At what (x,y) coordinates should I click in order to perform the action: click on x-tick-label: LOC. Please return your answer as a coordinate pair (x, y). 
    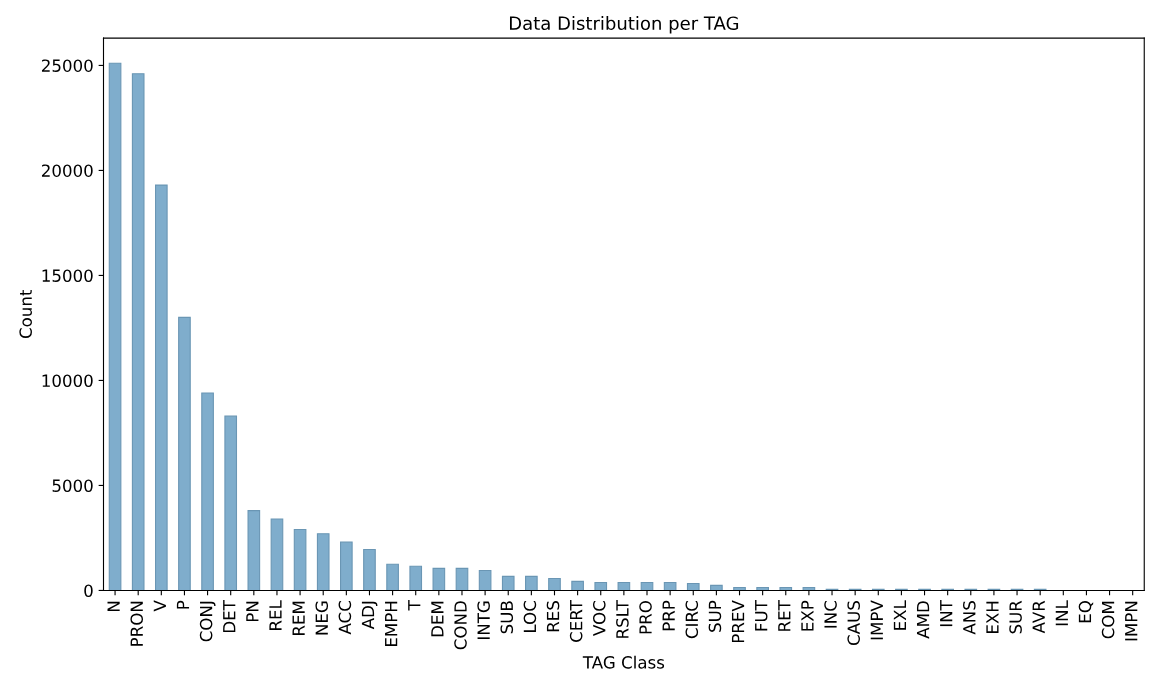
    Looking at the image, I should click on (530, 616).